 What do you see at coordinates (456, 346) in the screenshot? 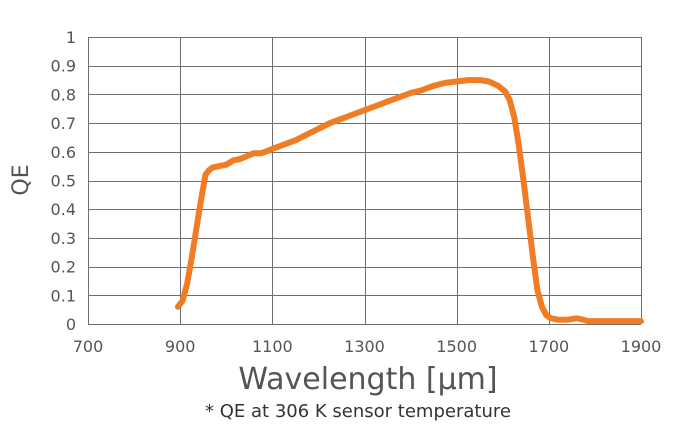
I see `x-tick-label: 1500` at bounding box center [456, 346].